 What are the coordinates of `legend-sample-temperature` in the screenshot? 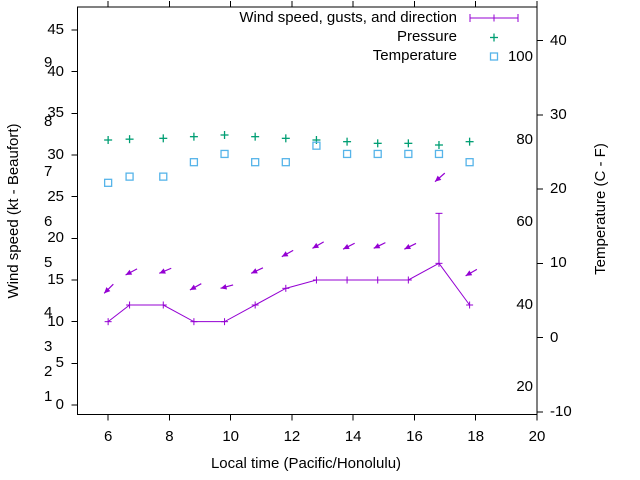 It's located at (494, 56).